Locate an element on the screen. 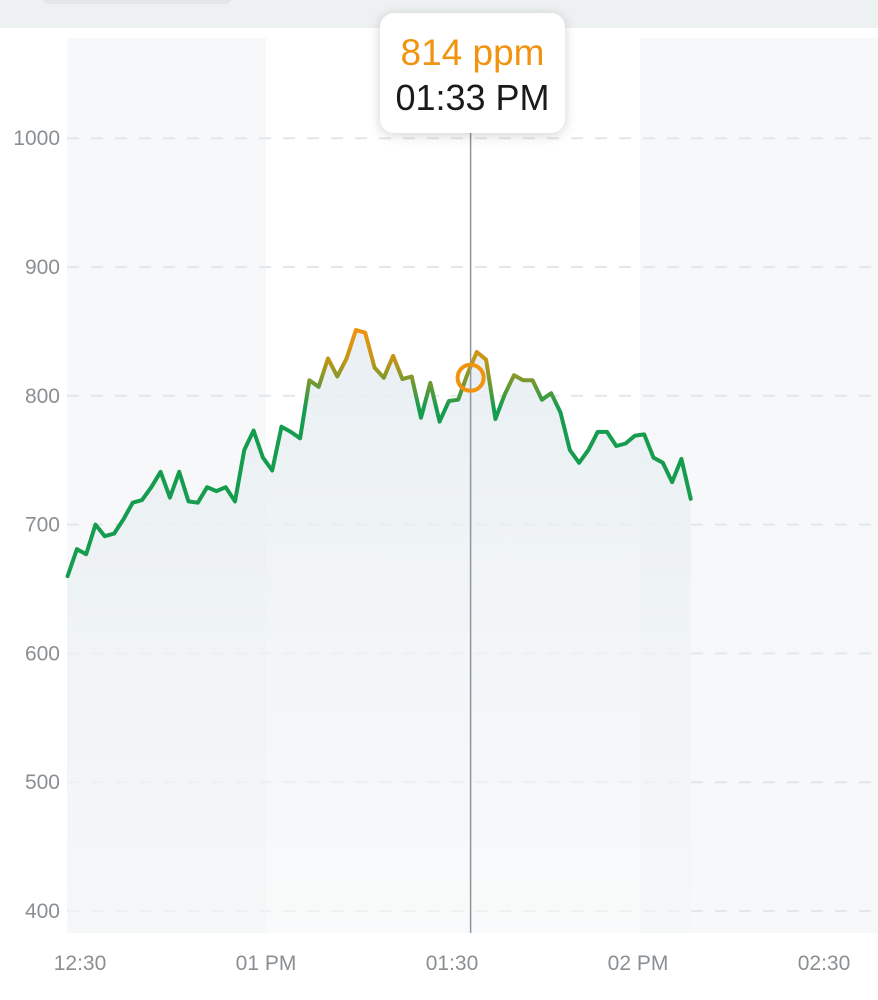  x-tick-label: 01 PM is located at coordinates (266, 963).